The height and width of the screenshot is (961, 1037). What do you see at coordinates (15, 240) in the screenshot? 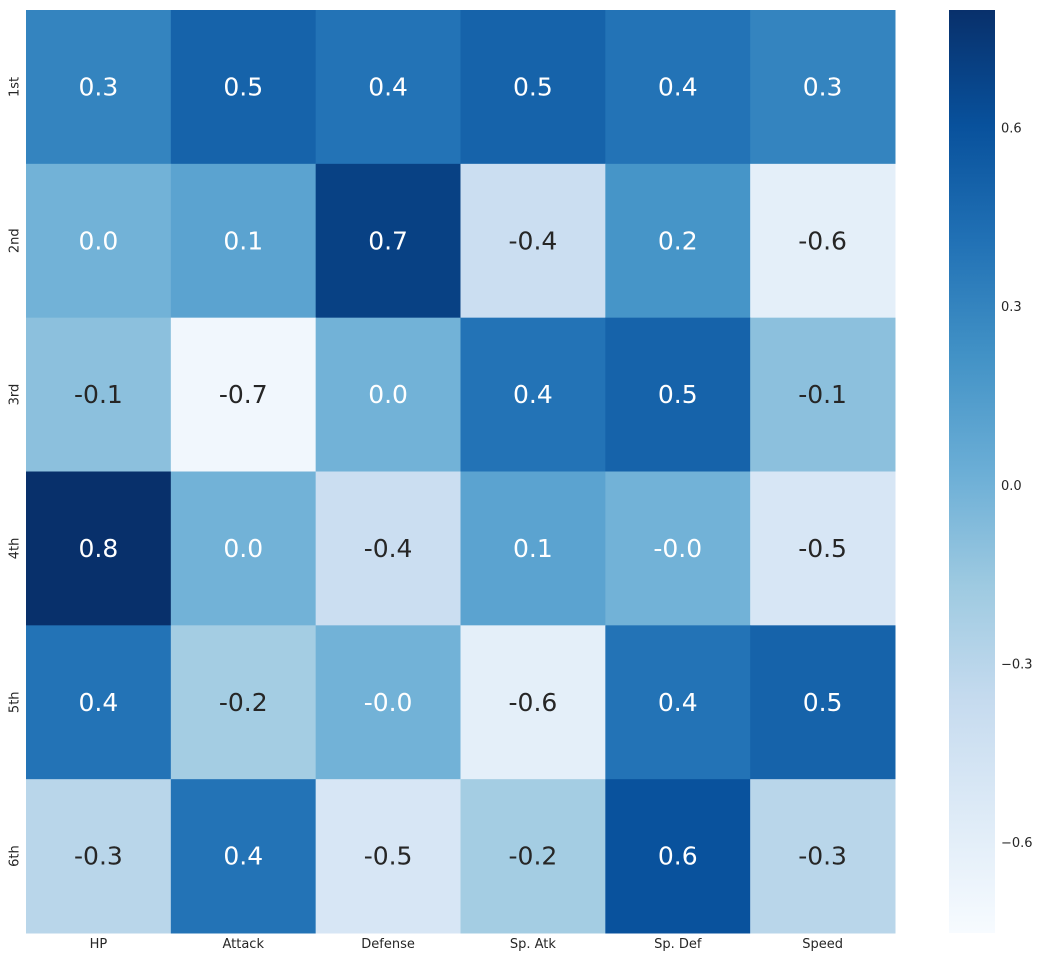
I see `y-tick-label: 2nd` at bounding box center [15, 240].